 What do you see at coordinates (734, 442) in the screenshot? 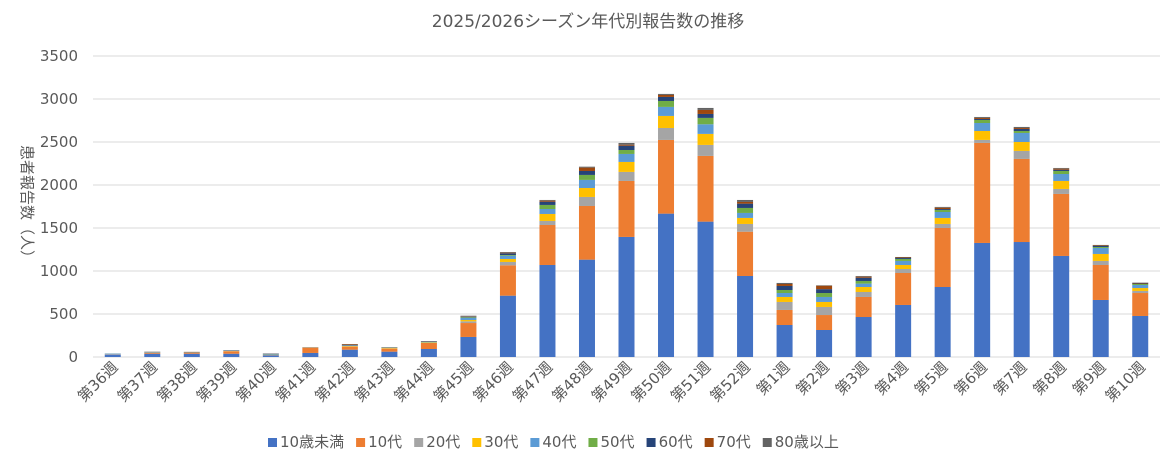
I see `legend-label: 70代` at bounding box center [734, 442].